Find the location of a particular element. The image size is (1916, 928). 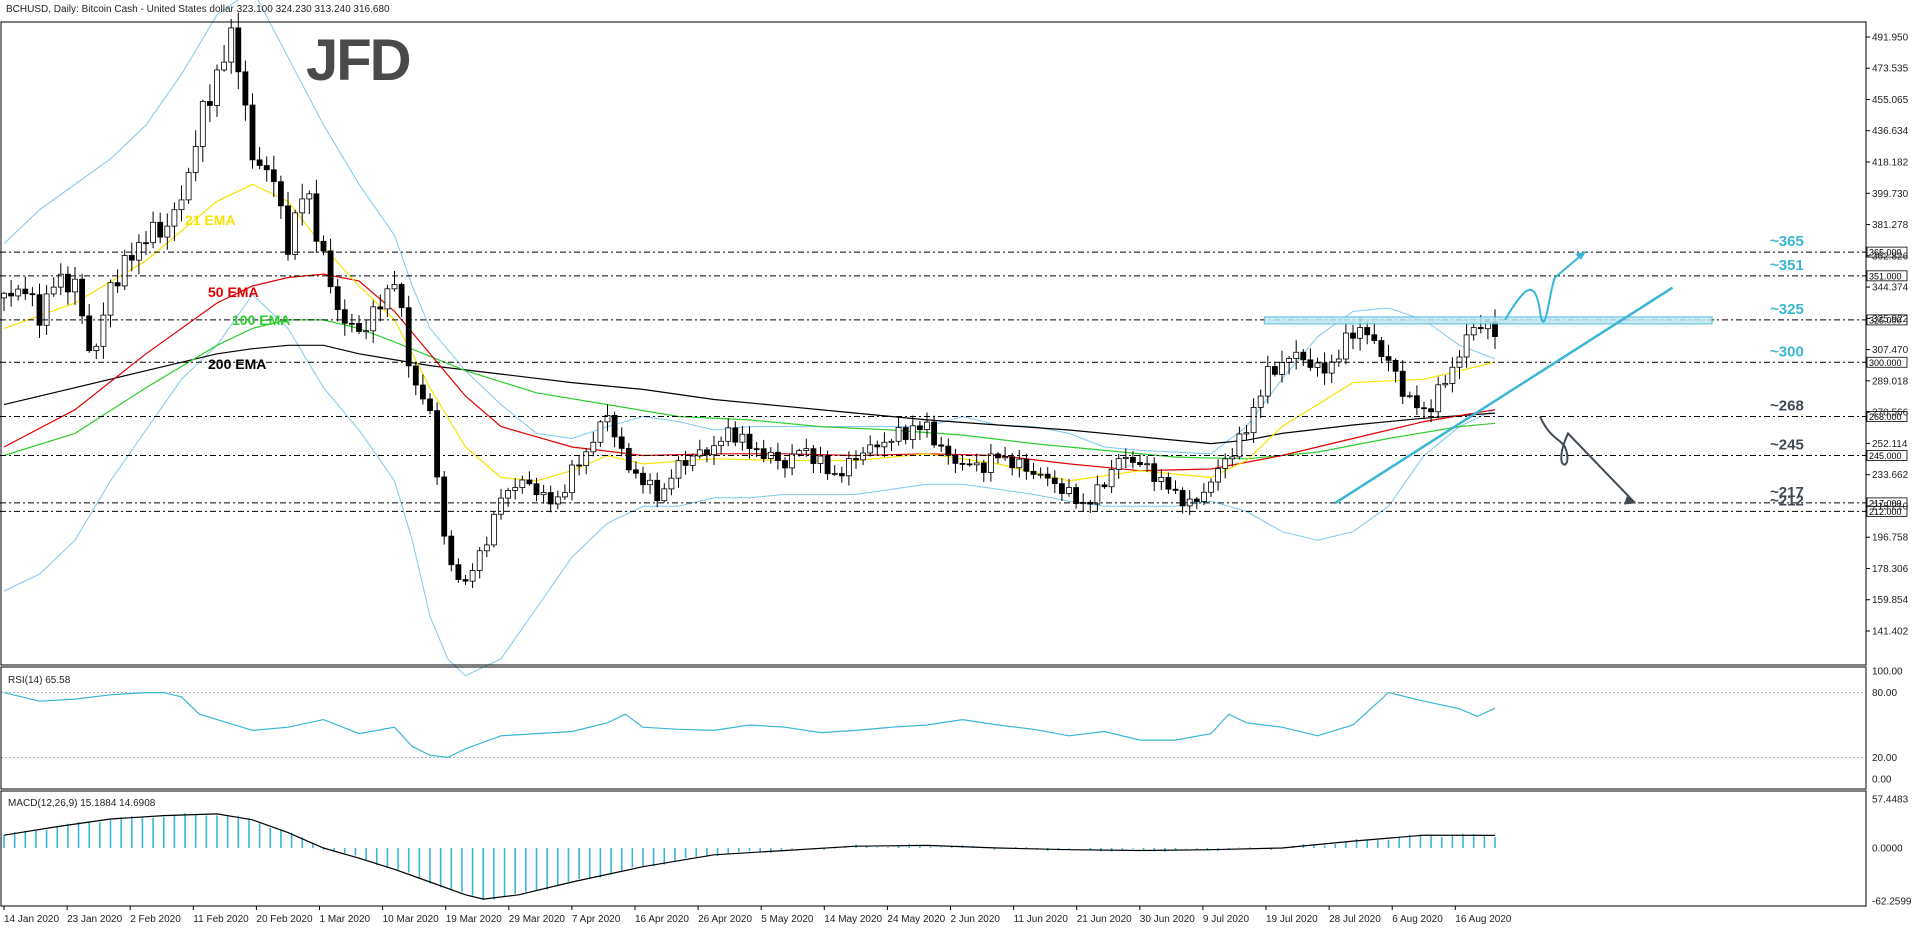

y-tick-label: 270.566 is located at coordinates (1890, 413).